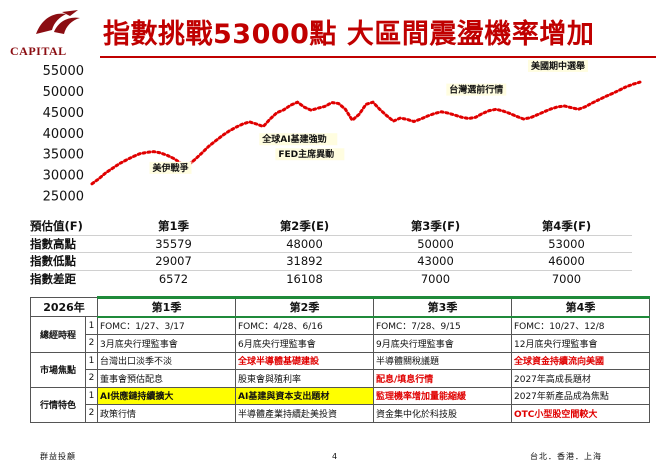  Describe the element at coordinates (580, 343) in the screenshot. I see `calendar-cell: 12月底央行理監事會` at that location.